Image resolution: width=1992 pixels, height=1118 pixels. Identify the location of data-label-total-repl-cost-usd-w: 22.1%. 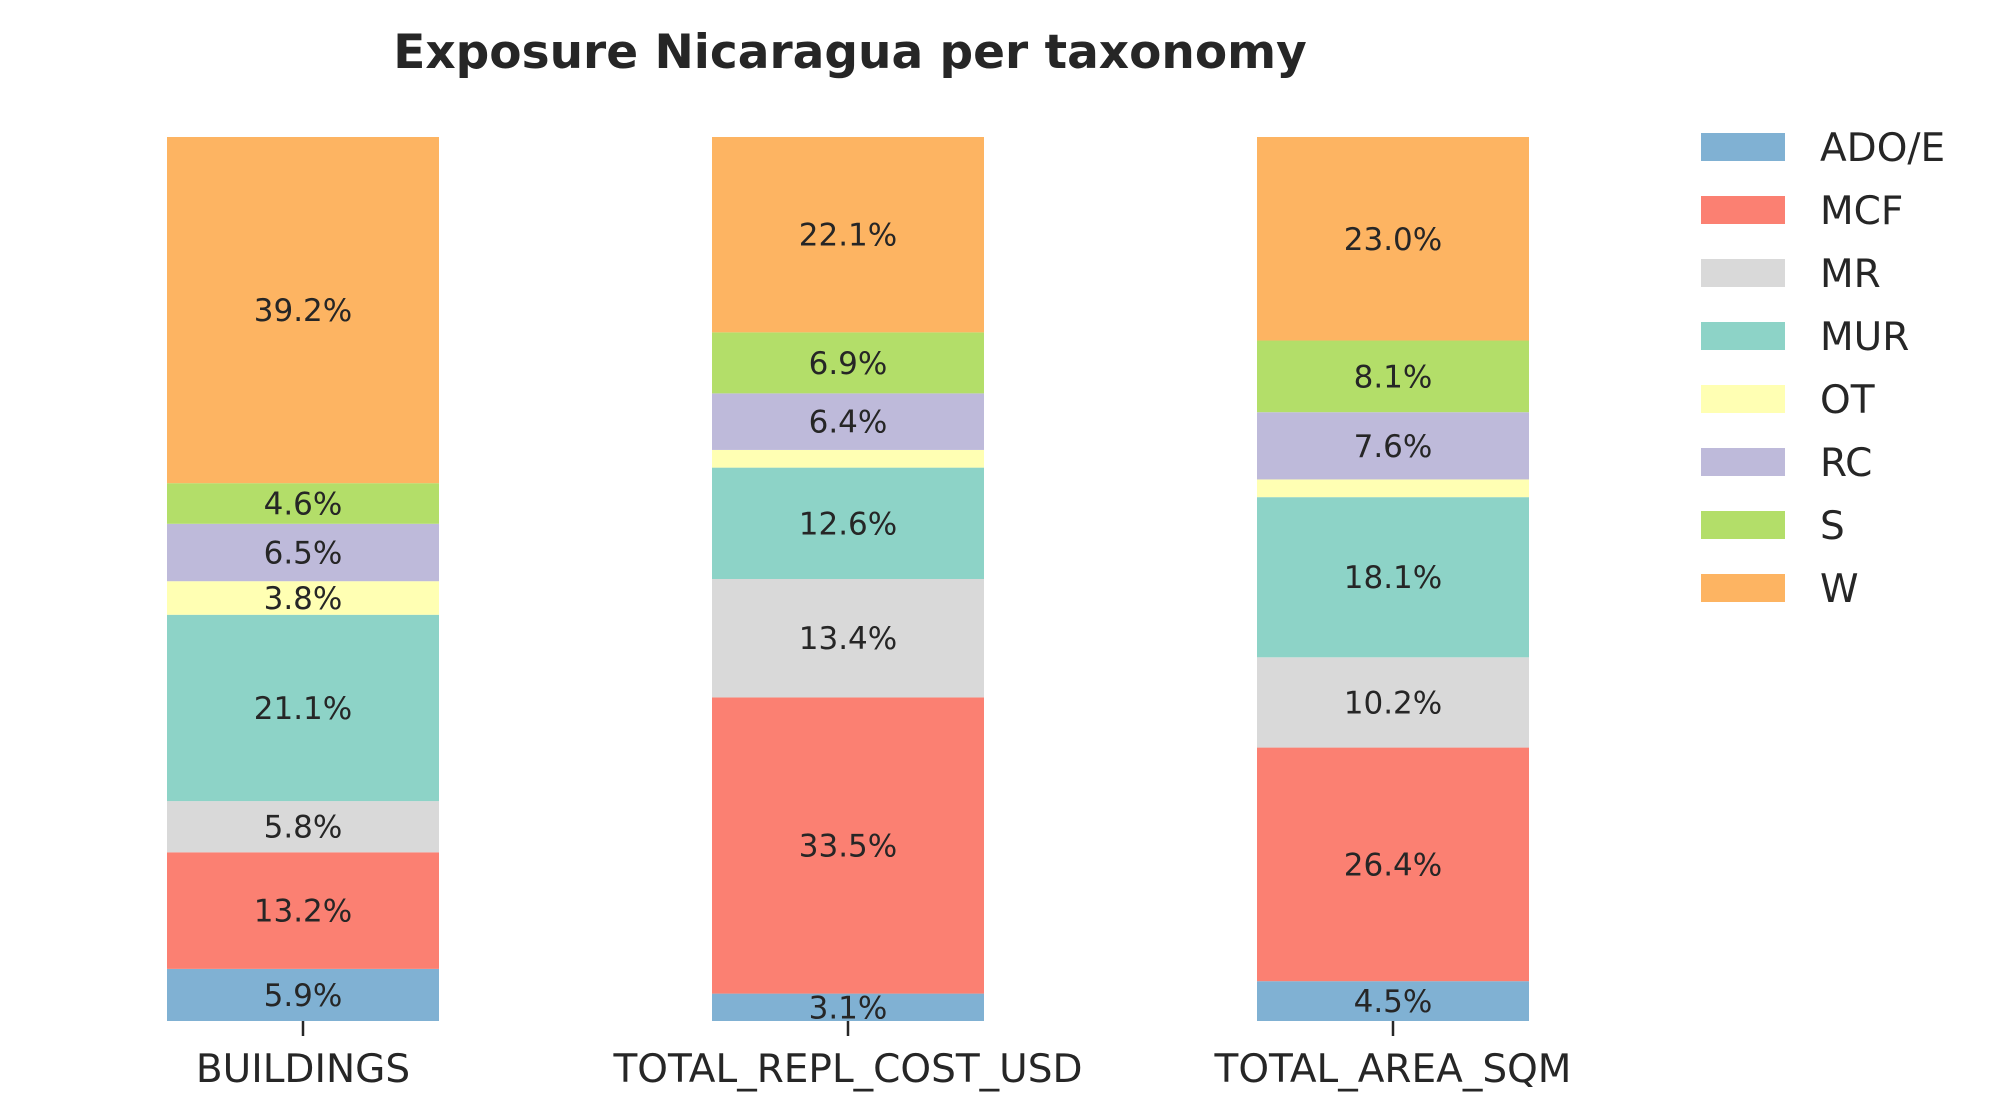
(848, 236).